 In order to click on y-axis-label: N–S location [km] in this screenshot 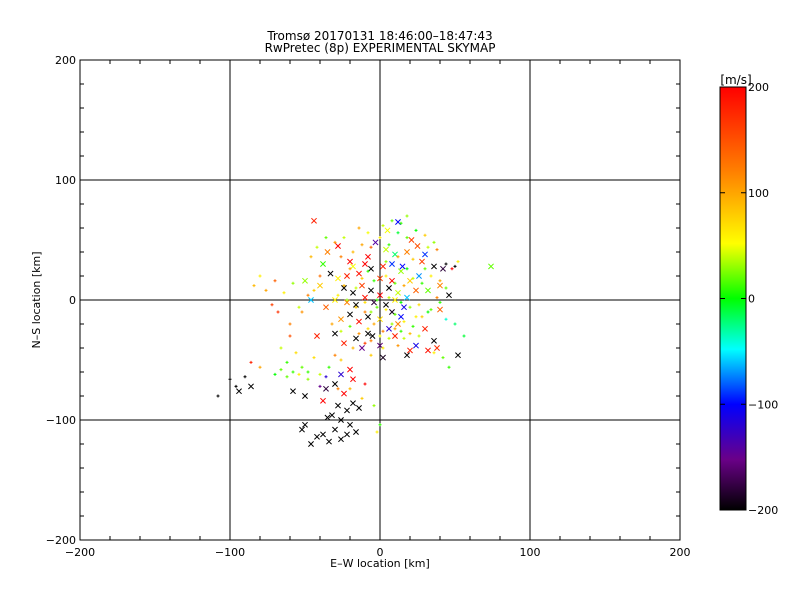, I will do `click(36, 299)`.